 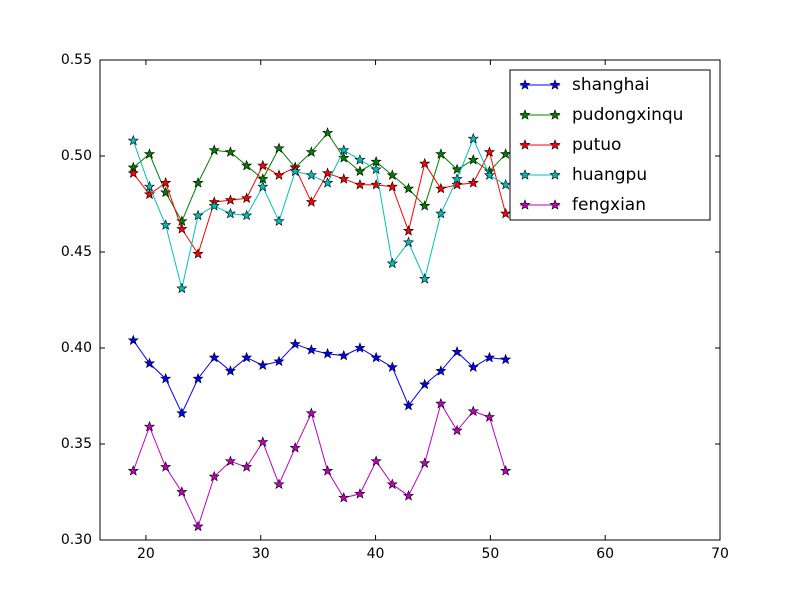 I want to click on x-tick-label: 20, so click(x=146, y=554).